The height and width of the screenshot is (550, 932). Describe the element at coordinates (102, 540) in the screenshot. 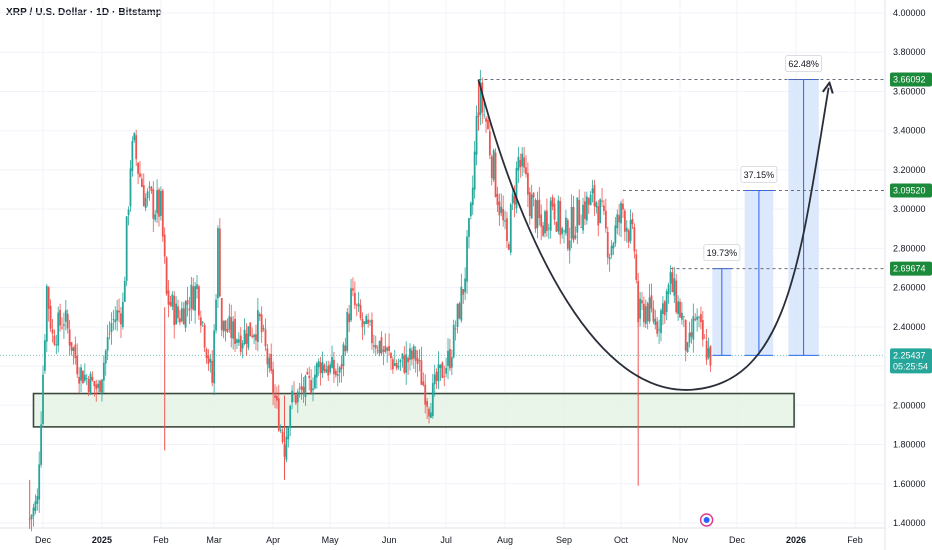

I see `time-tick-label: 2025` at that location.